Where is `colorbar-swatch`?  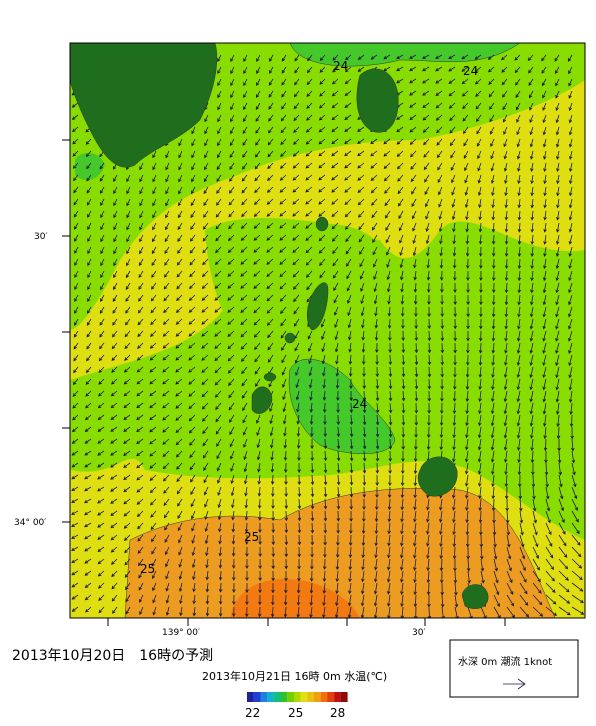
colorbar-swatch is located at coordinates (277, 697).